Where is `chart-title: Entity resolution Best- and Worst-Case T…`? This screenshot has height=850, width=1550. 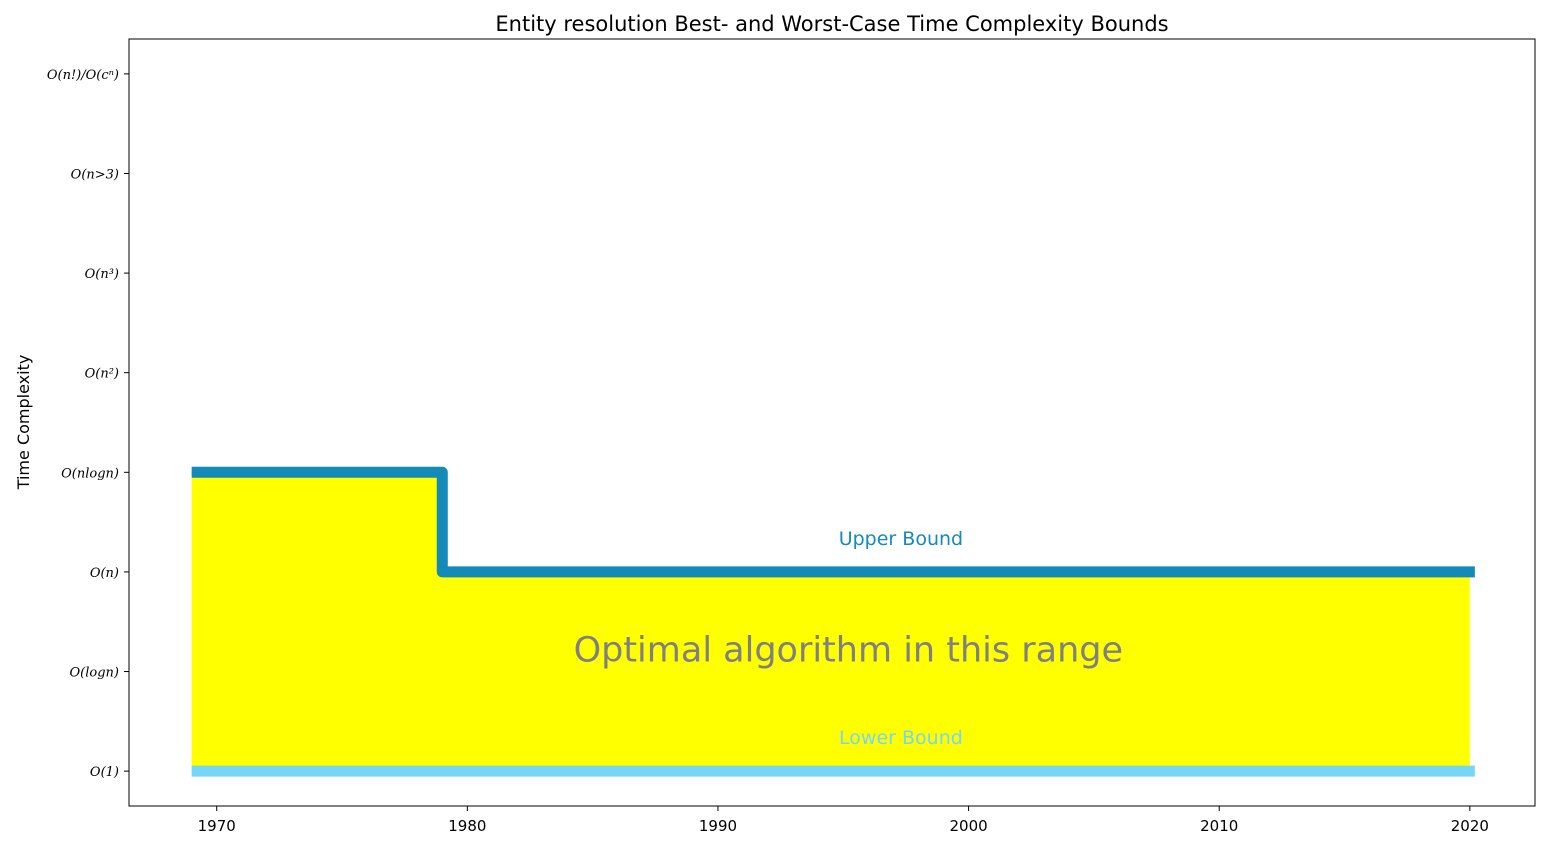
chart-title: Entity resolution Best- and Worst-Case T… is located at coordinates (831, 24).